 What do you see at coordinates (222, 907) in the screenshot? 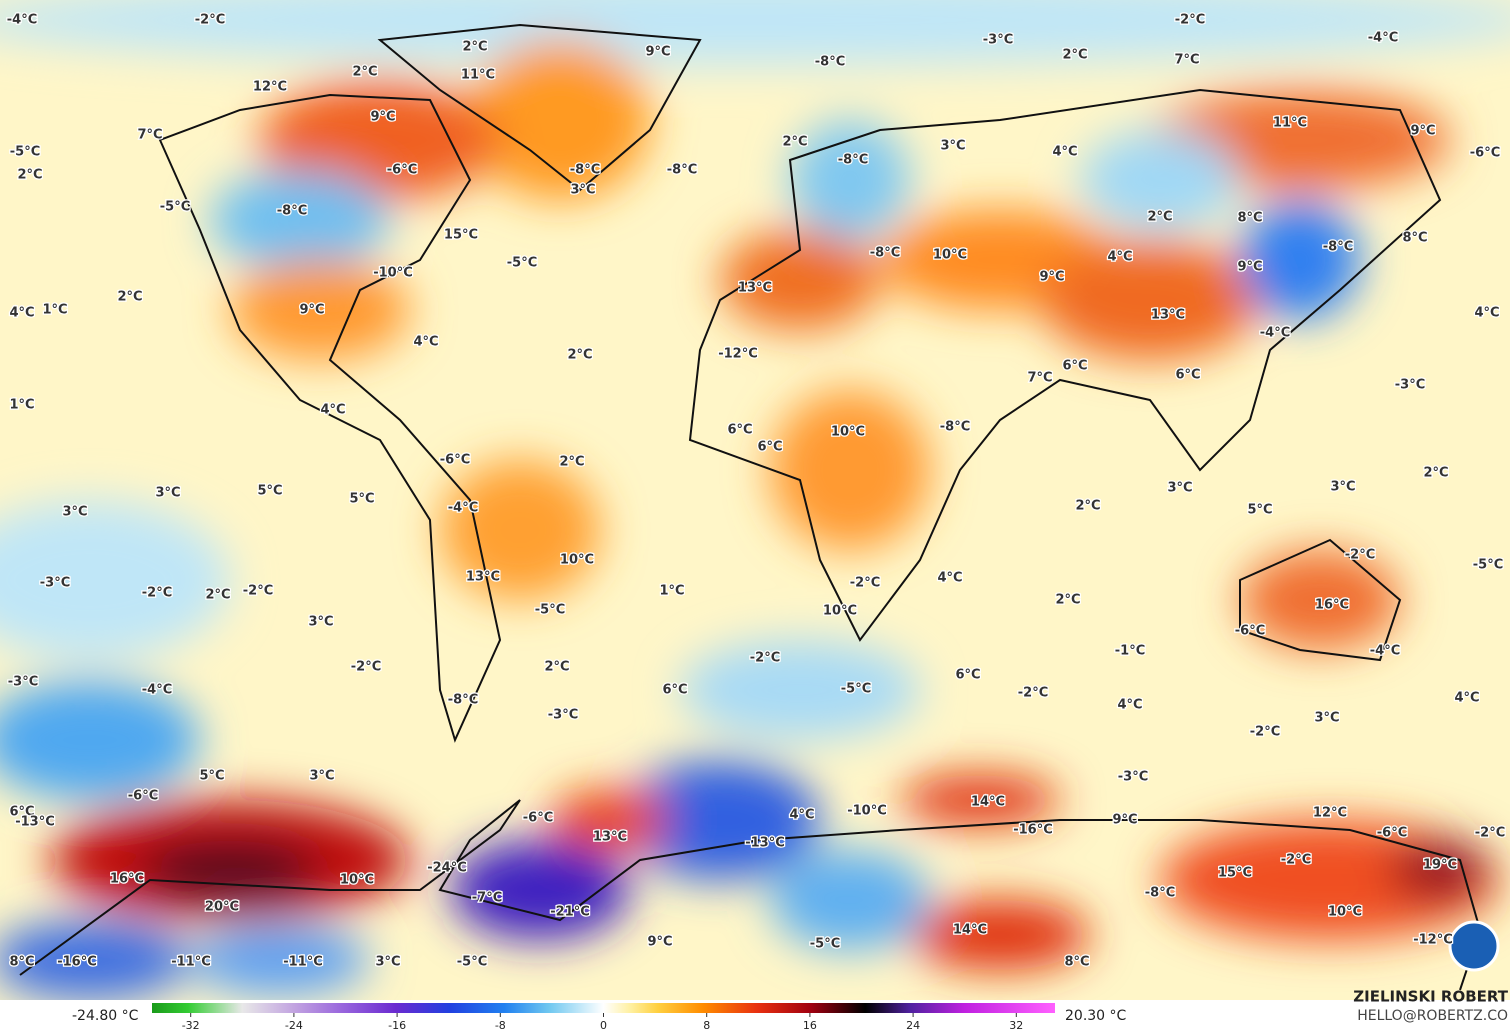
I see `temperature-label: 20°C` at bounding box center [222, 907].